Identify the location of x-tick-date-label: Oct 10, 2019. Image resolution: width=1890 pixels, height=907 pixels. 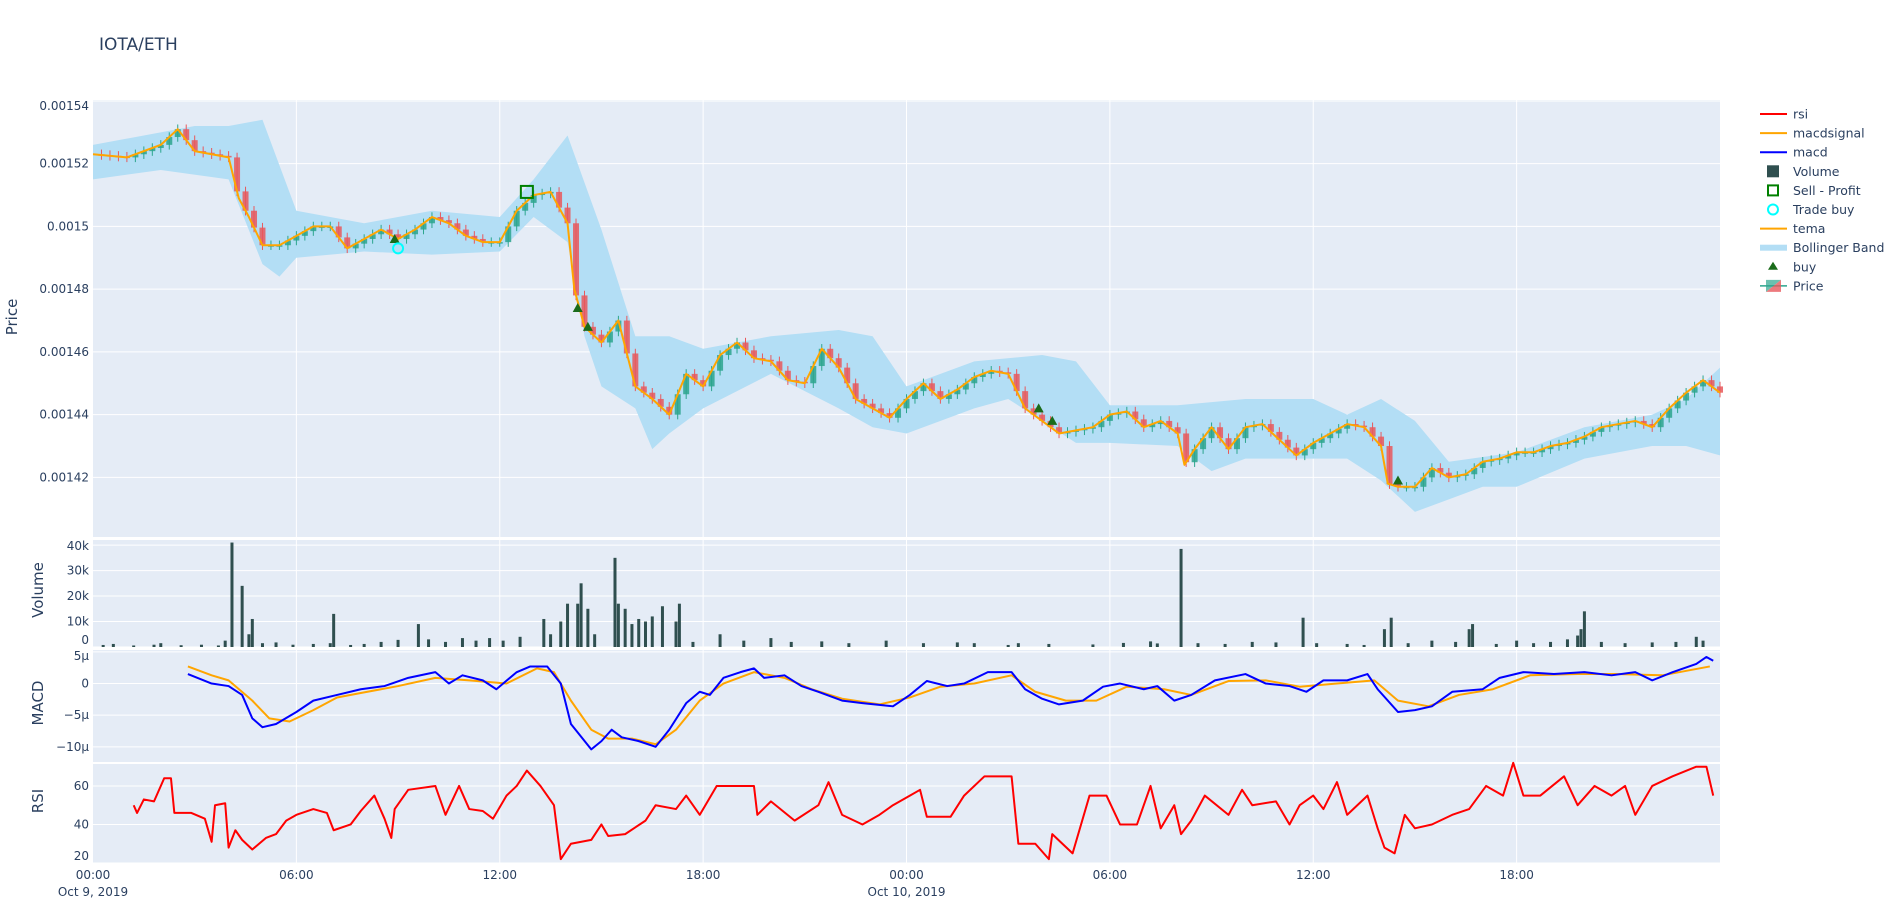
(907, 892).